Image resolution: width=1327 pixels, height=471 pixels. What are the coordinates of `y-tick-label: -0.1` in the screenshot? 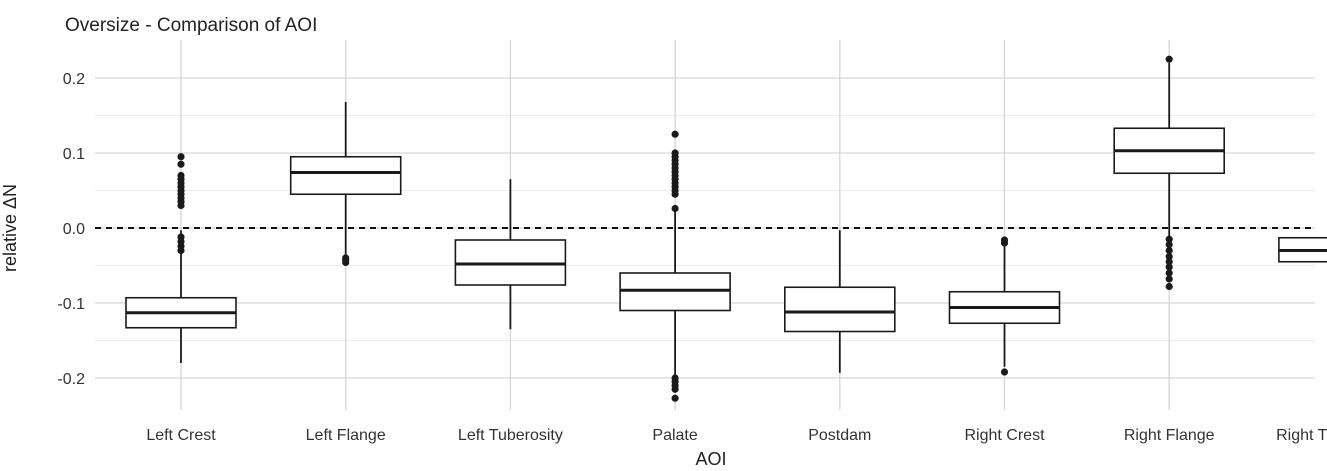 It's located at (71, 304).